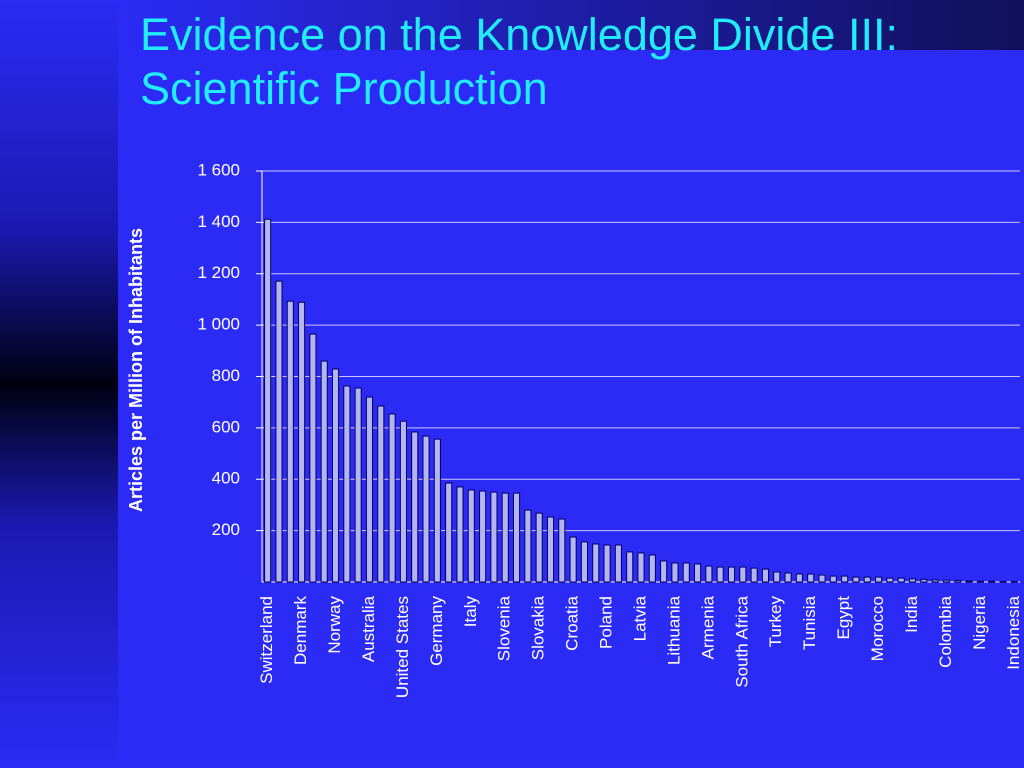  What do you see at coordinates (402, 647) in the screenshot?
I see `x-tick-label: United States` at bounding box center [402, 647].